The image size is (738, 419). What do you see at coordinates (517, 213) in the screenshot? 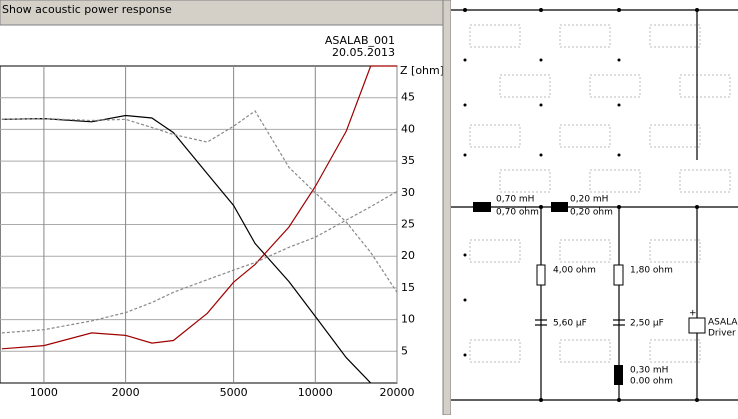
I see `inductor-resistance: 0,70 ohm` at bounding box center [517, 213].